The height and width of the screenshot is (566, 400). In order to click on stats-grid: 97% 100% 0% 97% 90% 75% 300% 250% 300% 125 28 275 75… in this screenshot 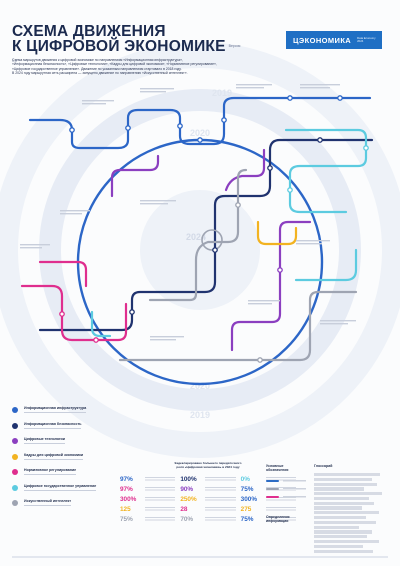, I will do `click(208, 500)`.